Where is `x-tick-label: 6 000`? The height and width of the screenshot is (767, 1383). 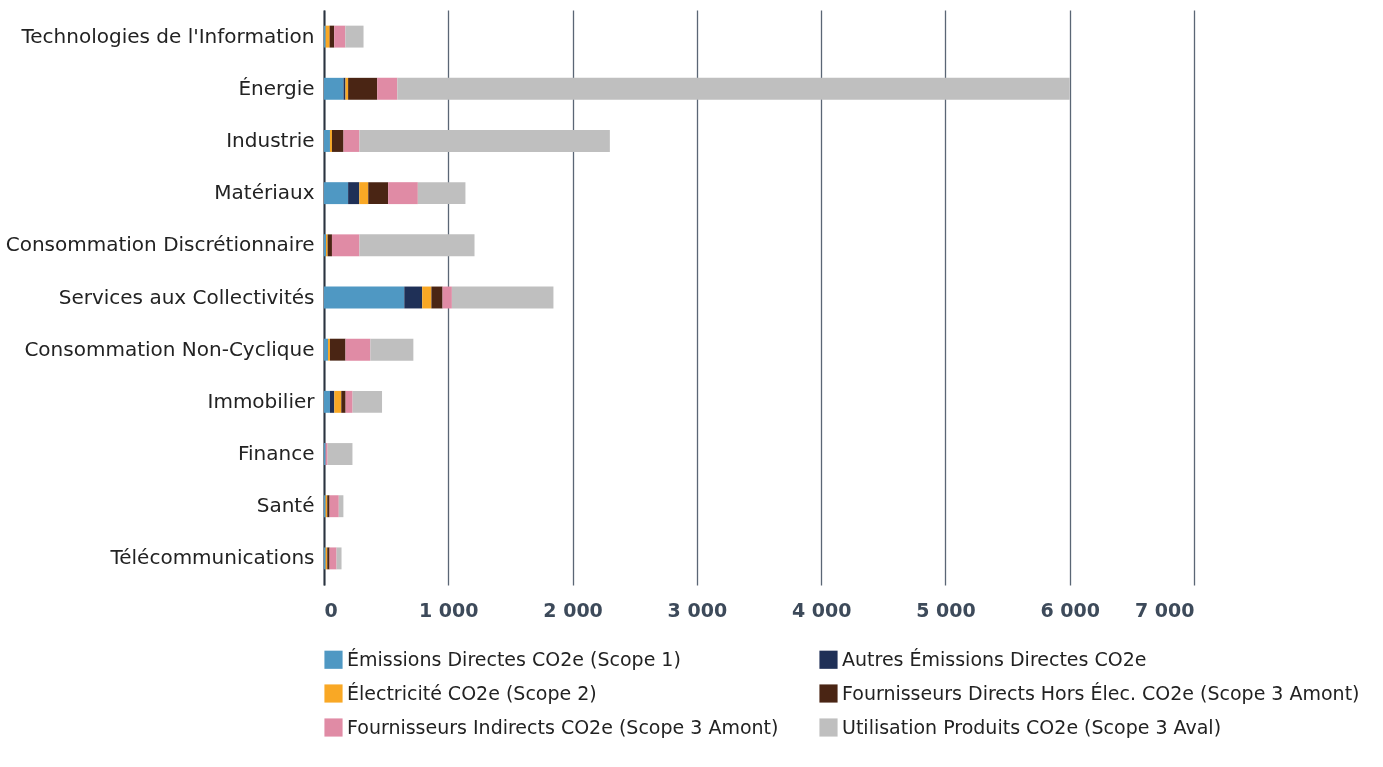 x-tick-label: 6 000 is located at coordinates (1070, 609).